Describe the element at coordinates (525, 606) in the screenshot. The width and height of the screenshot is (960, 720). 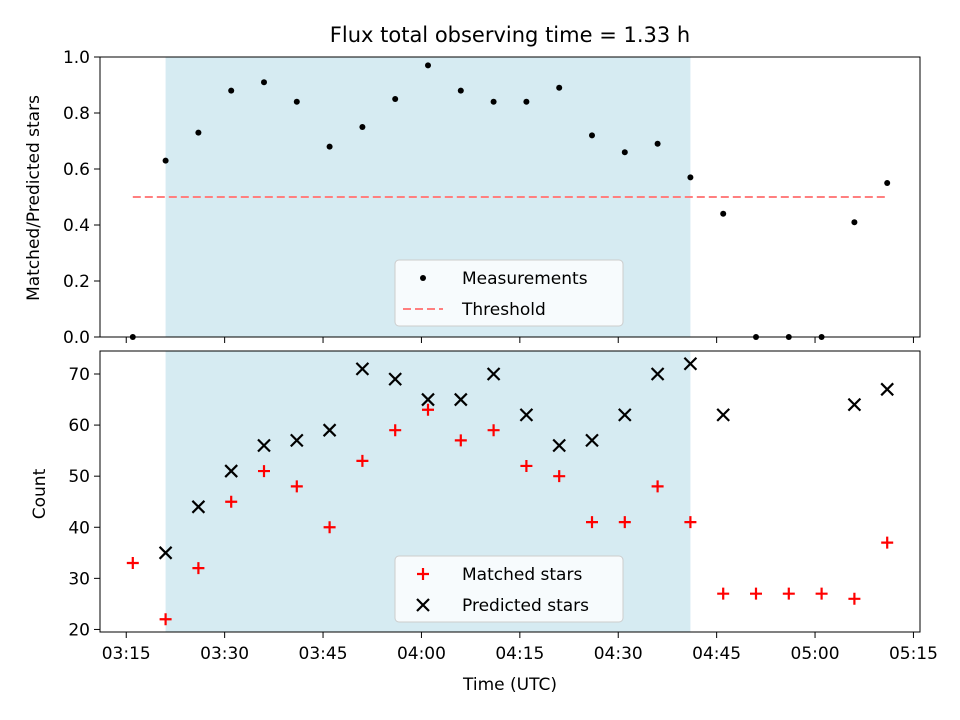
I see `legend-label: Predicted stars` at that location.